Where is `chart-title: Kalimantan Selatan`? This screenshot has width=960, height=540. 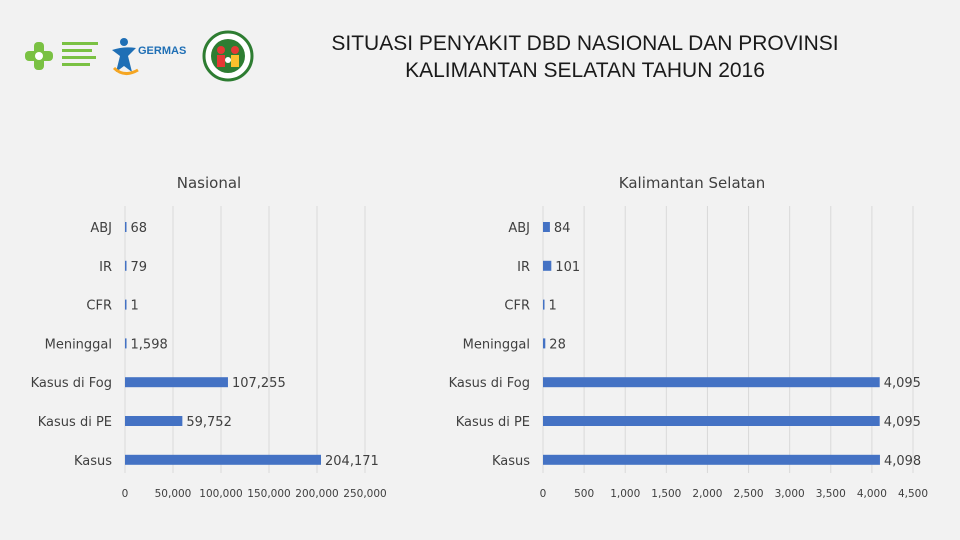 chart-title: Kalimantan Selatan is located at coordinates (692, 183).